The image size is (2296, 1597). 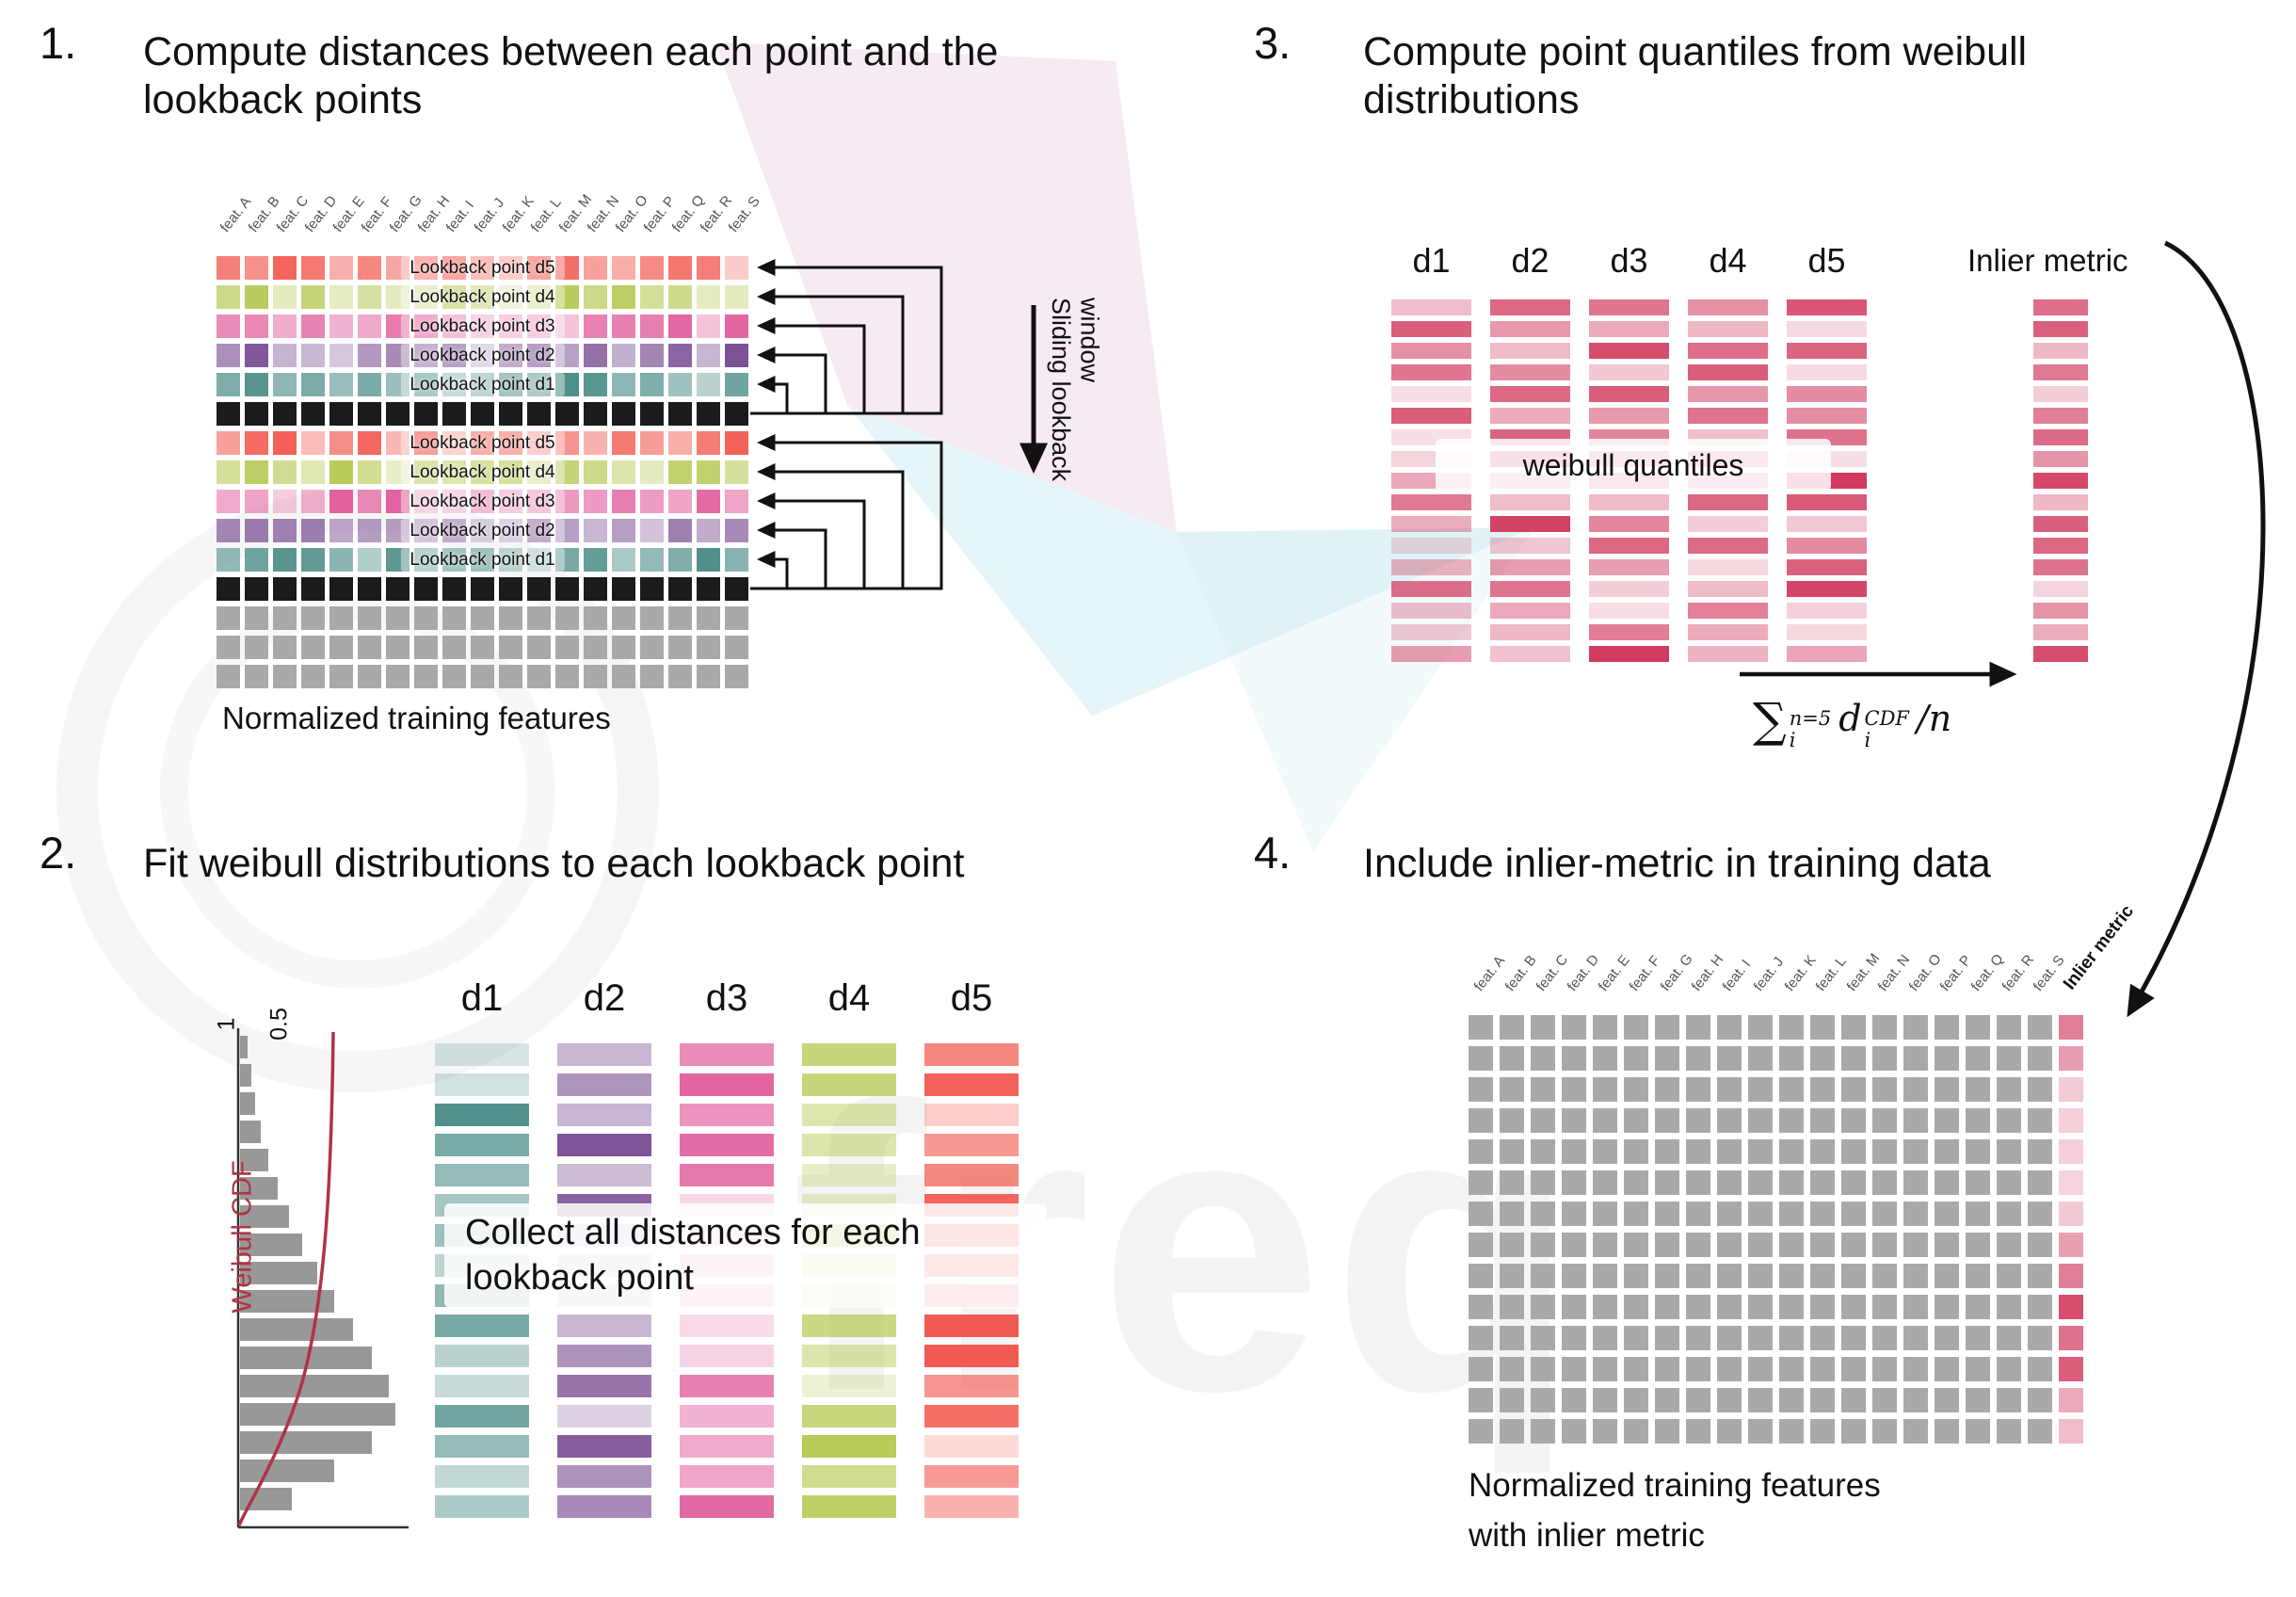 I want to click on sigma-lower-limit: i, so click(x=1793, y=740).